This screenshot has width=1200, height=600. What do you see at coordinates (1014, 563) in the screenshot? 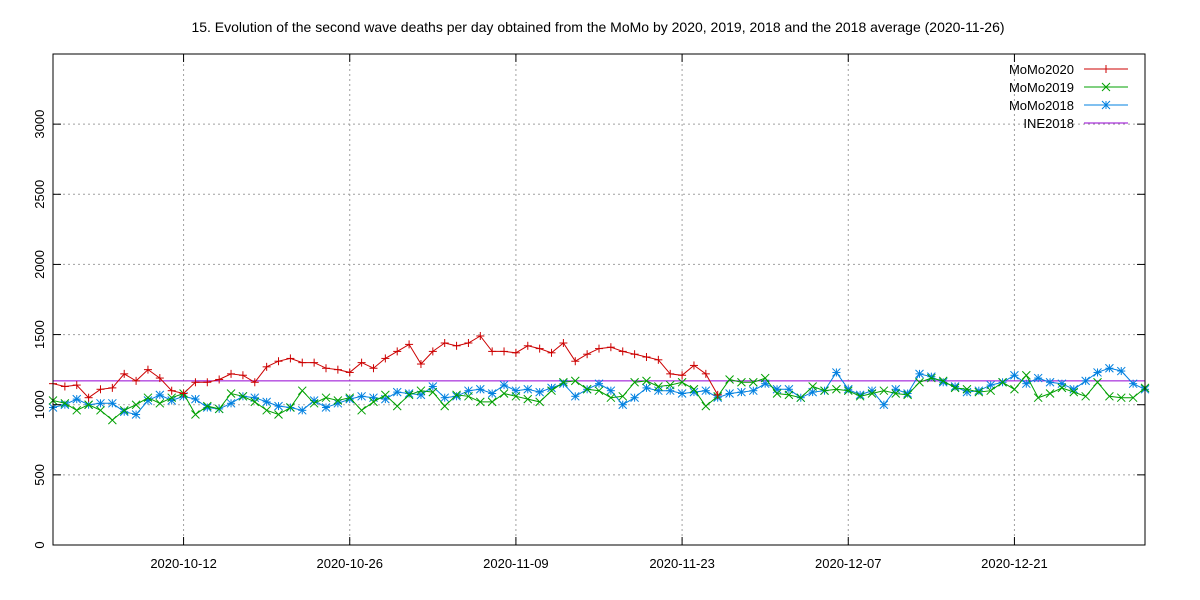
I see `x-tick-label: 2020-12-21` at bounding box center [1014, 563].